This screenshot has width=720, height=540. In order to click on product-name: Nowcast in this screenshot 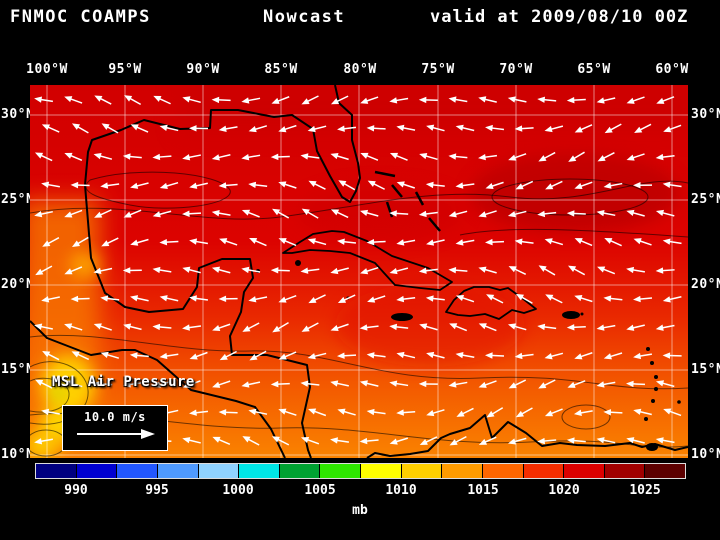, I will do `click(304, 17)`.